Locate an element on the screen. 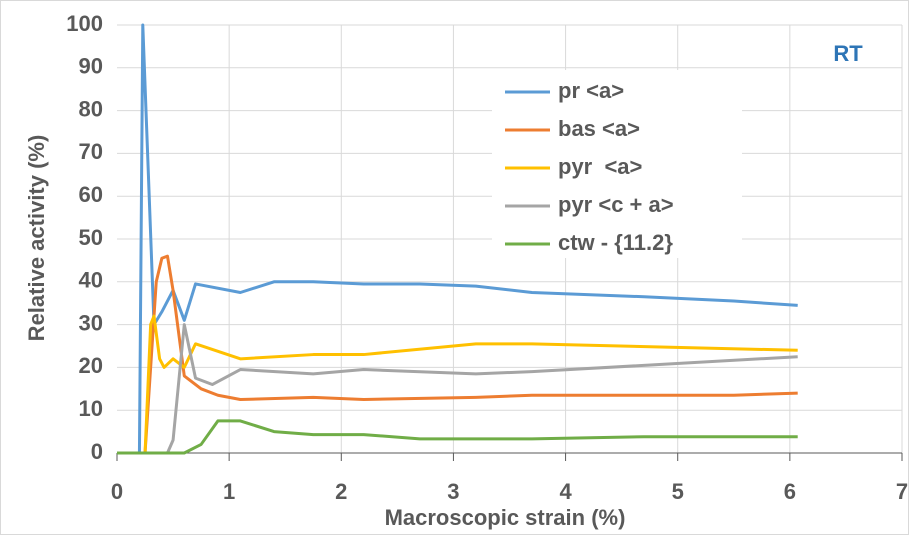 This screenshot has width=909, height=540. y-tick-label: 30 is located at coordinates (91, 322).